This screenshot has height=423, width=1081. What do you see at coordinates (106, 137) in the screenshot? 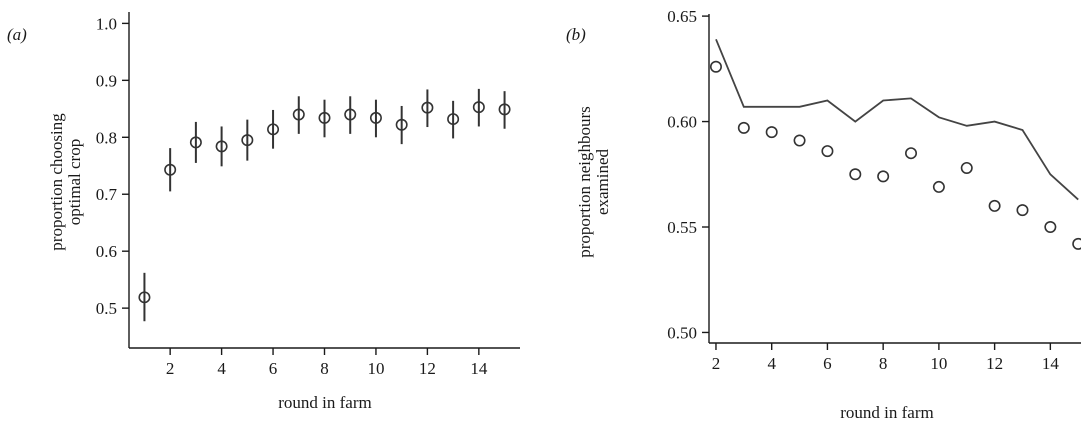
I see `y-tick-label: 0.8` at bounding box center [106, 137].